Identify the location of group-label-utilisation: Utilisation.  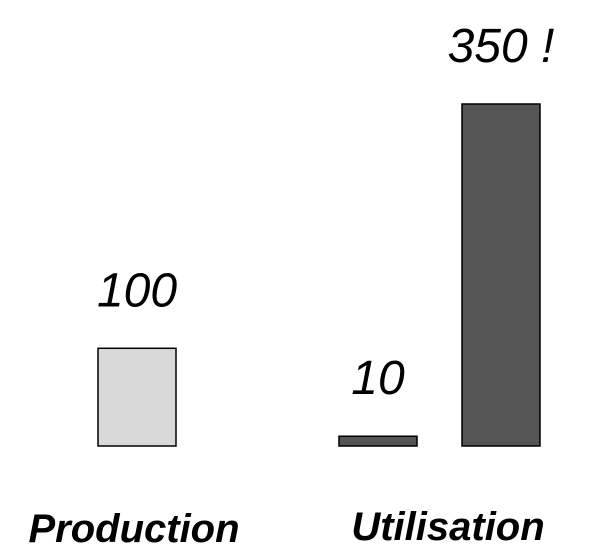
(447, 526).